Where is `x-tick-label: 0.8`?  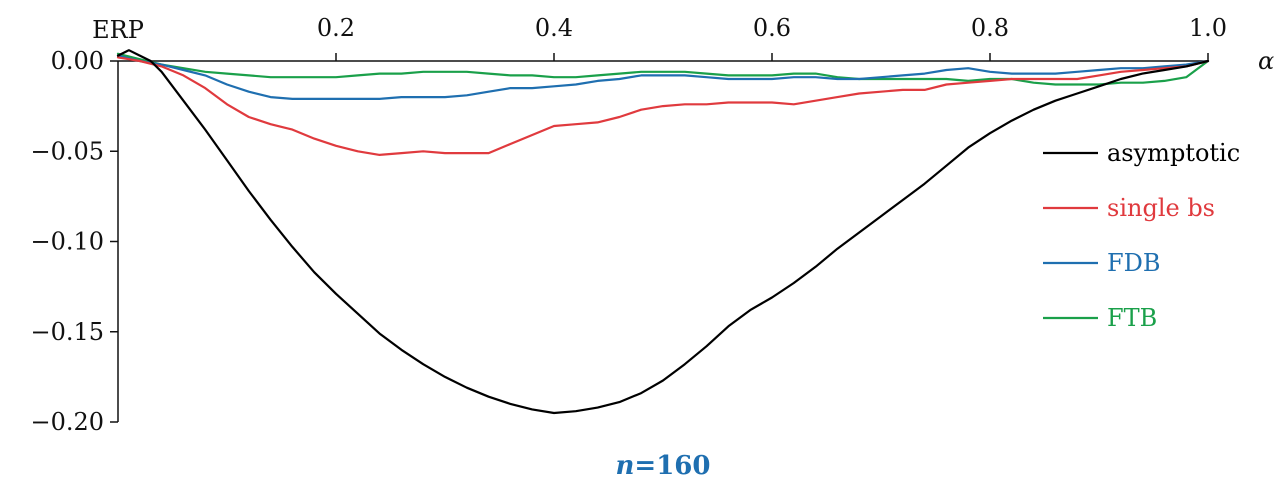
x-tick-label: 0.8 is located at coordinates (990, 28).